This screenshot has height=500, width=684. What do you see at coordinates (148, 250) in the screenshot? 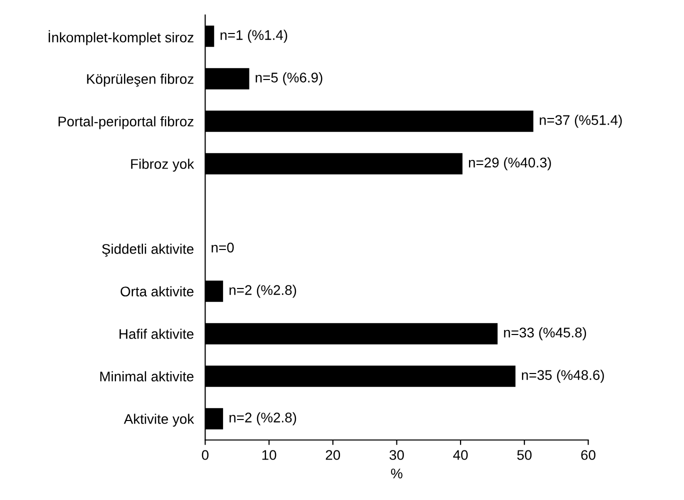
I see `y-tick-label: Şiddetli aktivite` at bounding box center [148, 250].